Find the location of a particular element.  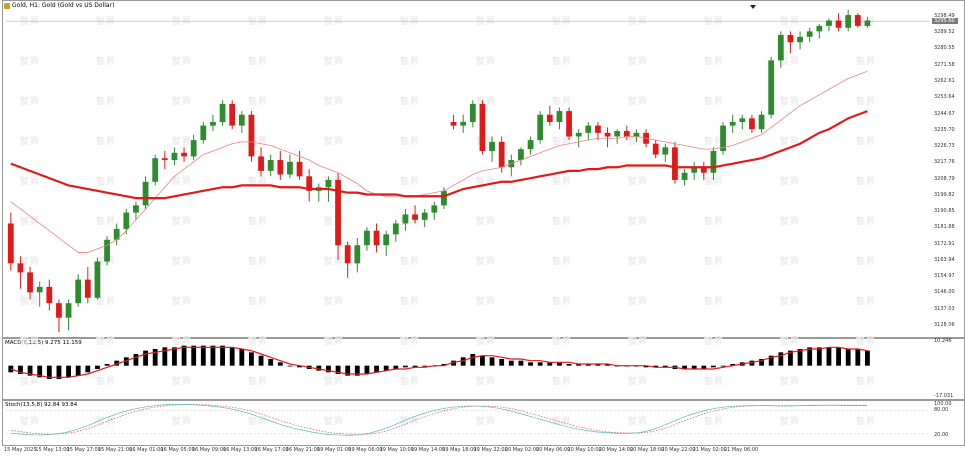

time-axis-label: 19 May 06:00 is located at coordinates (365, 450).